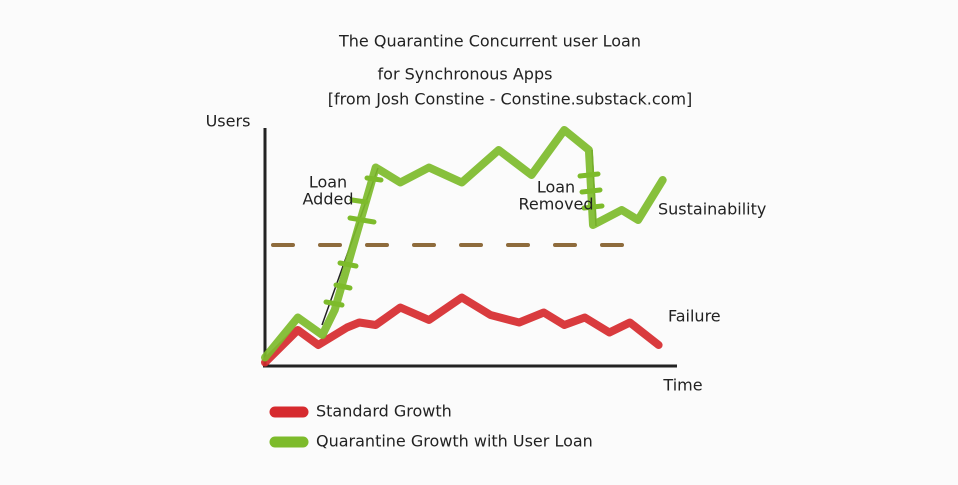 The image size is (958, 485). What do you see at coordinates (464, 239) in the screenshot?
I see `loan-hatches` at bounding box center [464, 239].